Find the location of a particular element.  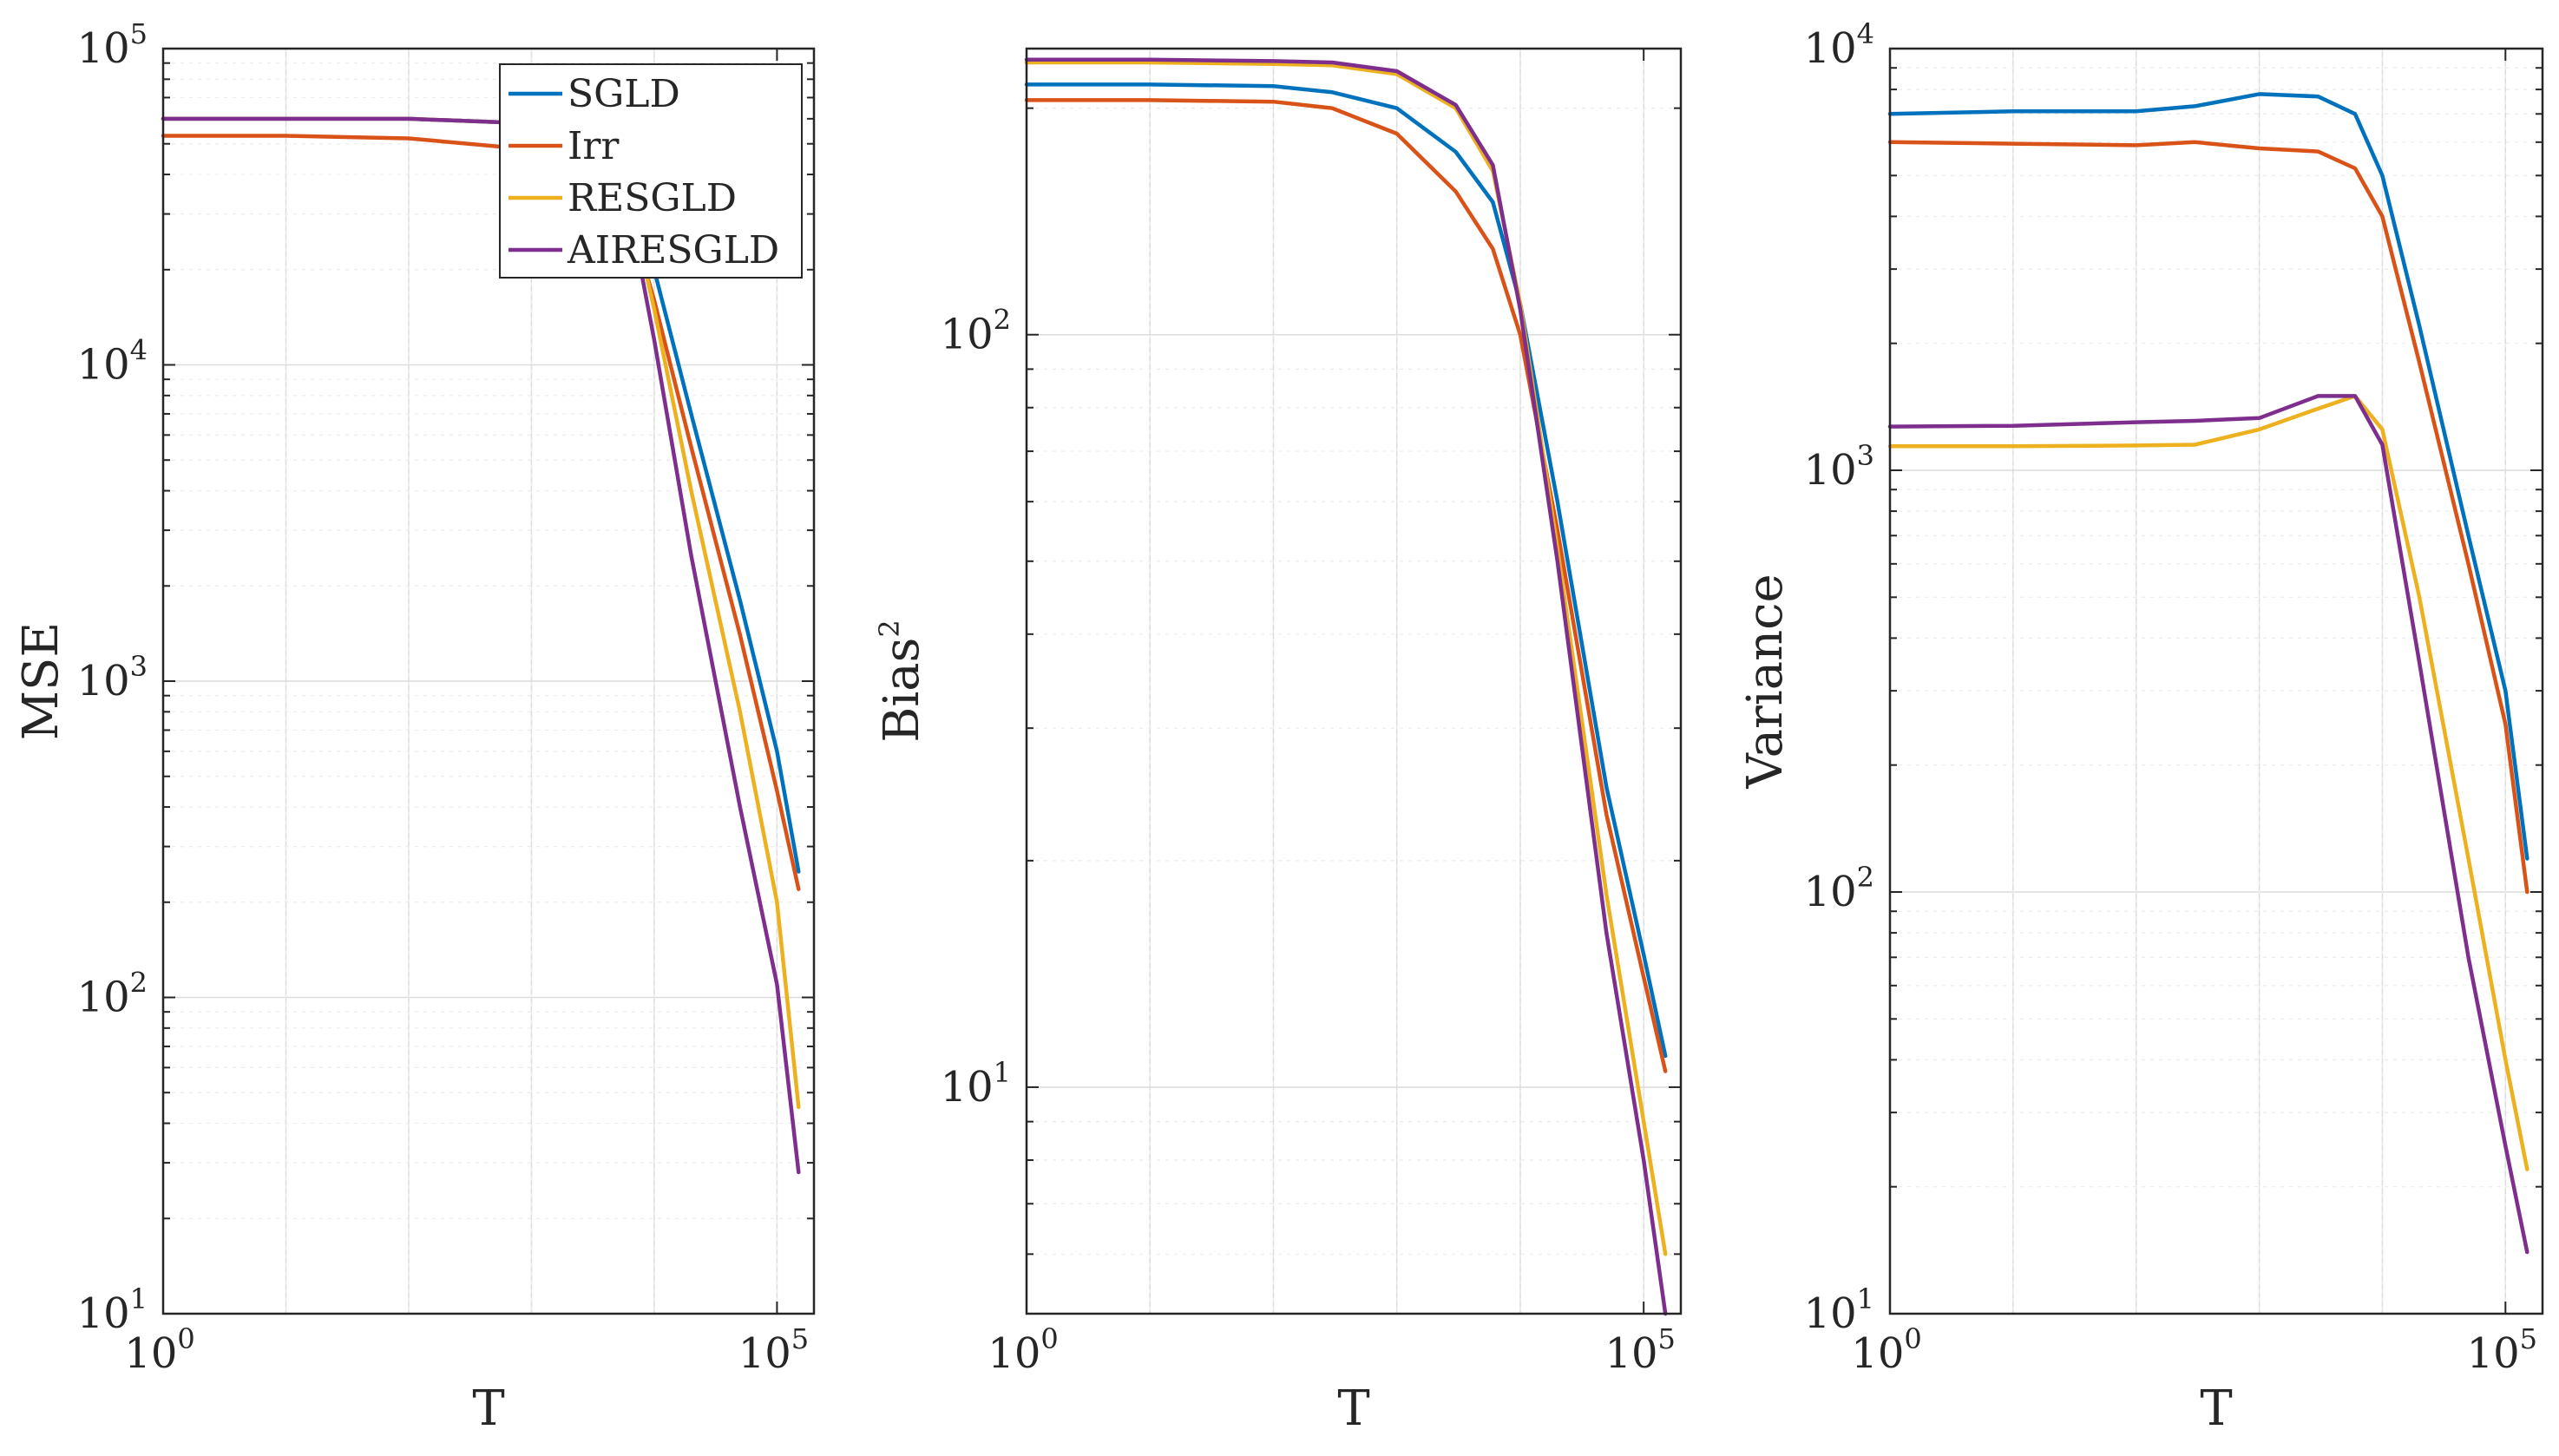

y-axis-label: Bias2 is located at coordinates (901, 681).